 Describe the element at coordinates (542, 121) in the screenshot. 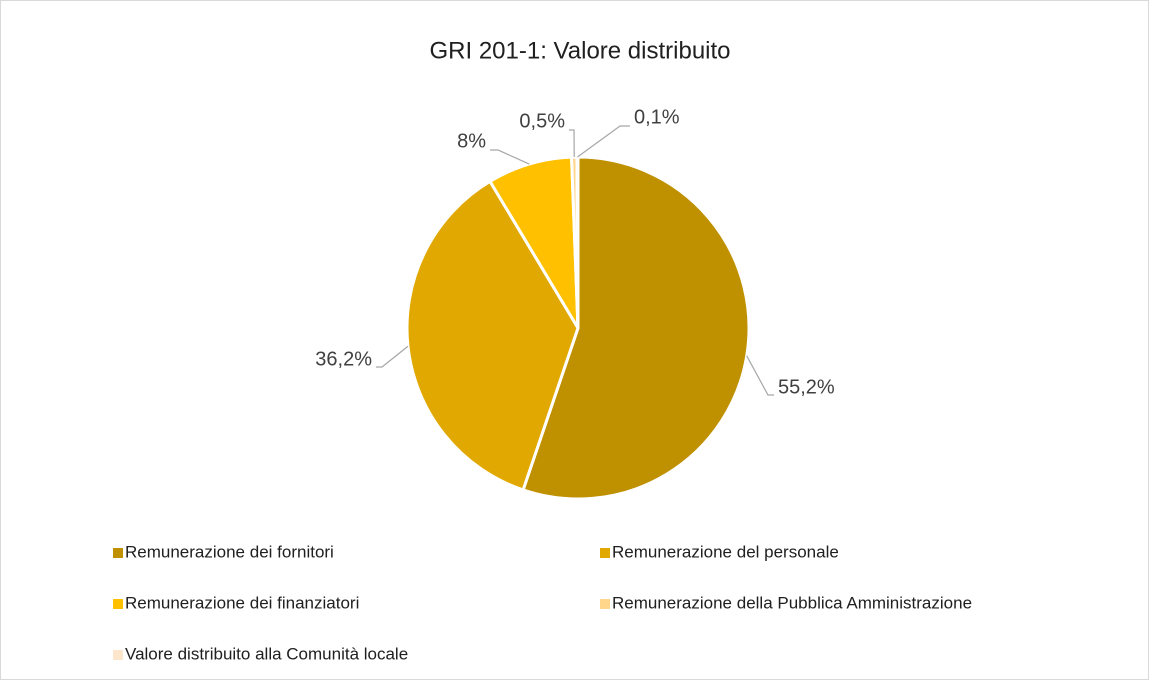

I see `data-label: 0,5%` at that location.